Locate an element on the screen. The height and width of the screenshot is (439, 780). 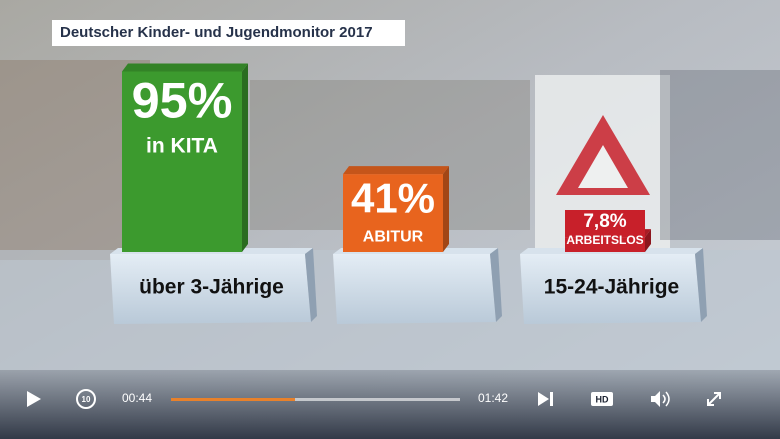
quality-button is located at coordinates (602, 399).